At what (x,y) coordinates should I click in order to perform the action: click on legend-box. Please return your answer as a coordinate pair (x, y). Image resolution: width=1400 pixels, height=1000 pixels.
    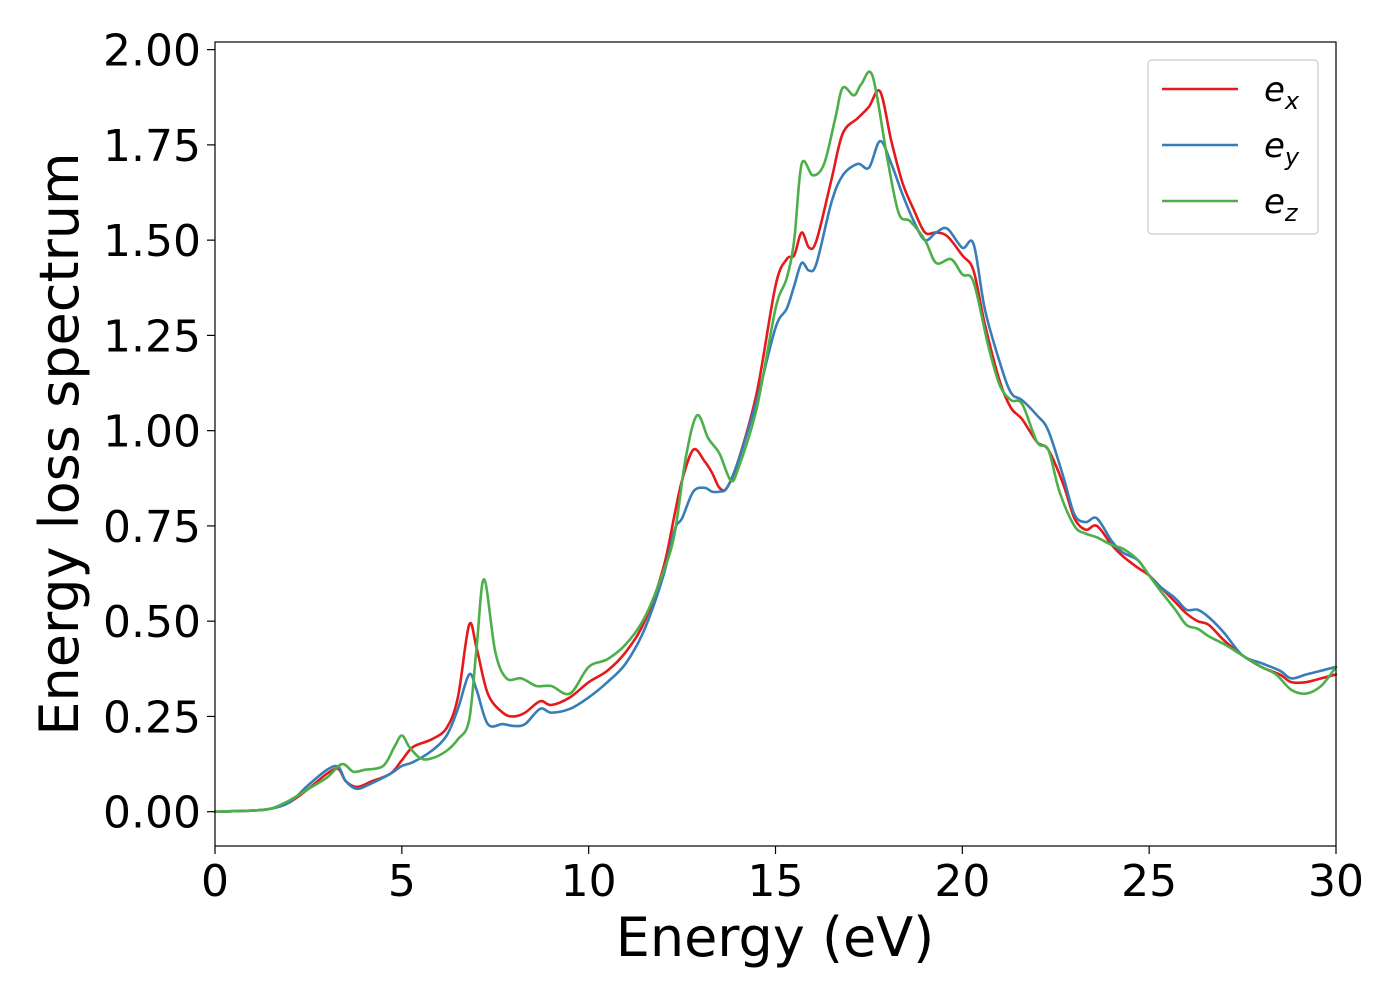
    Looking at the image, I should click on (1233, 147).